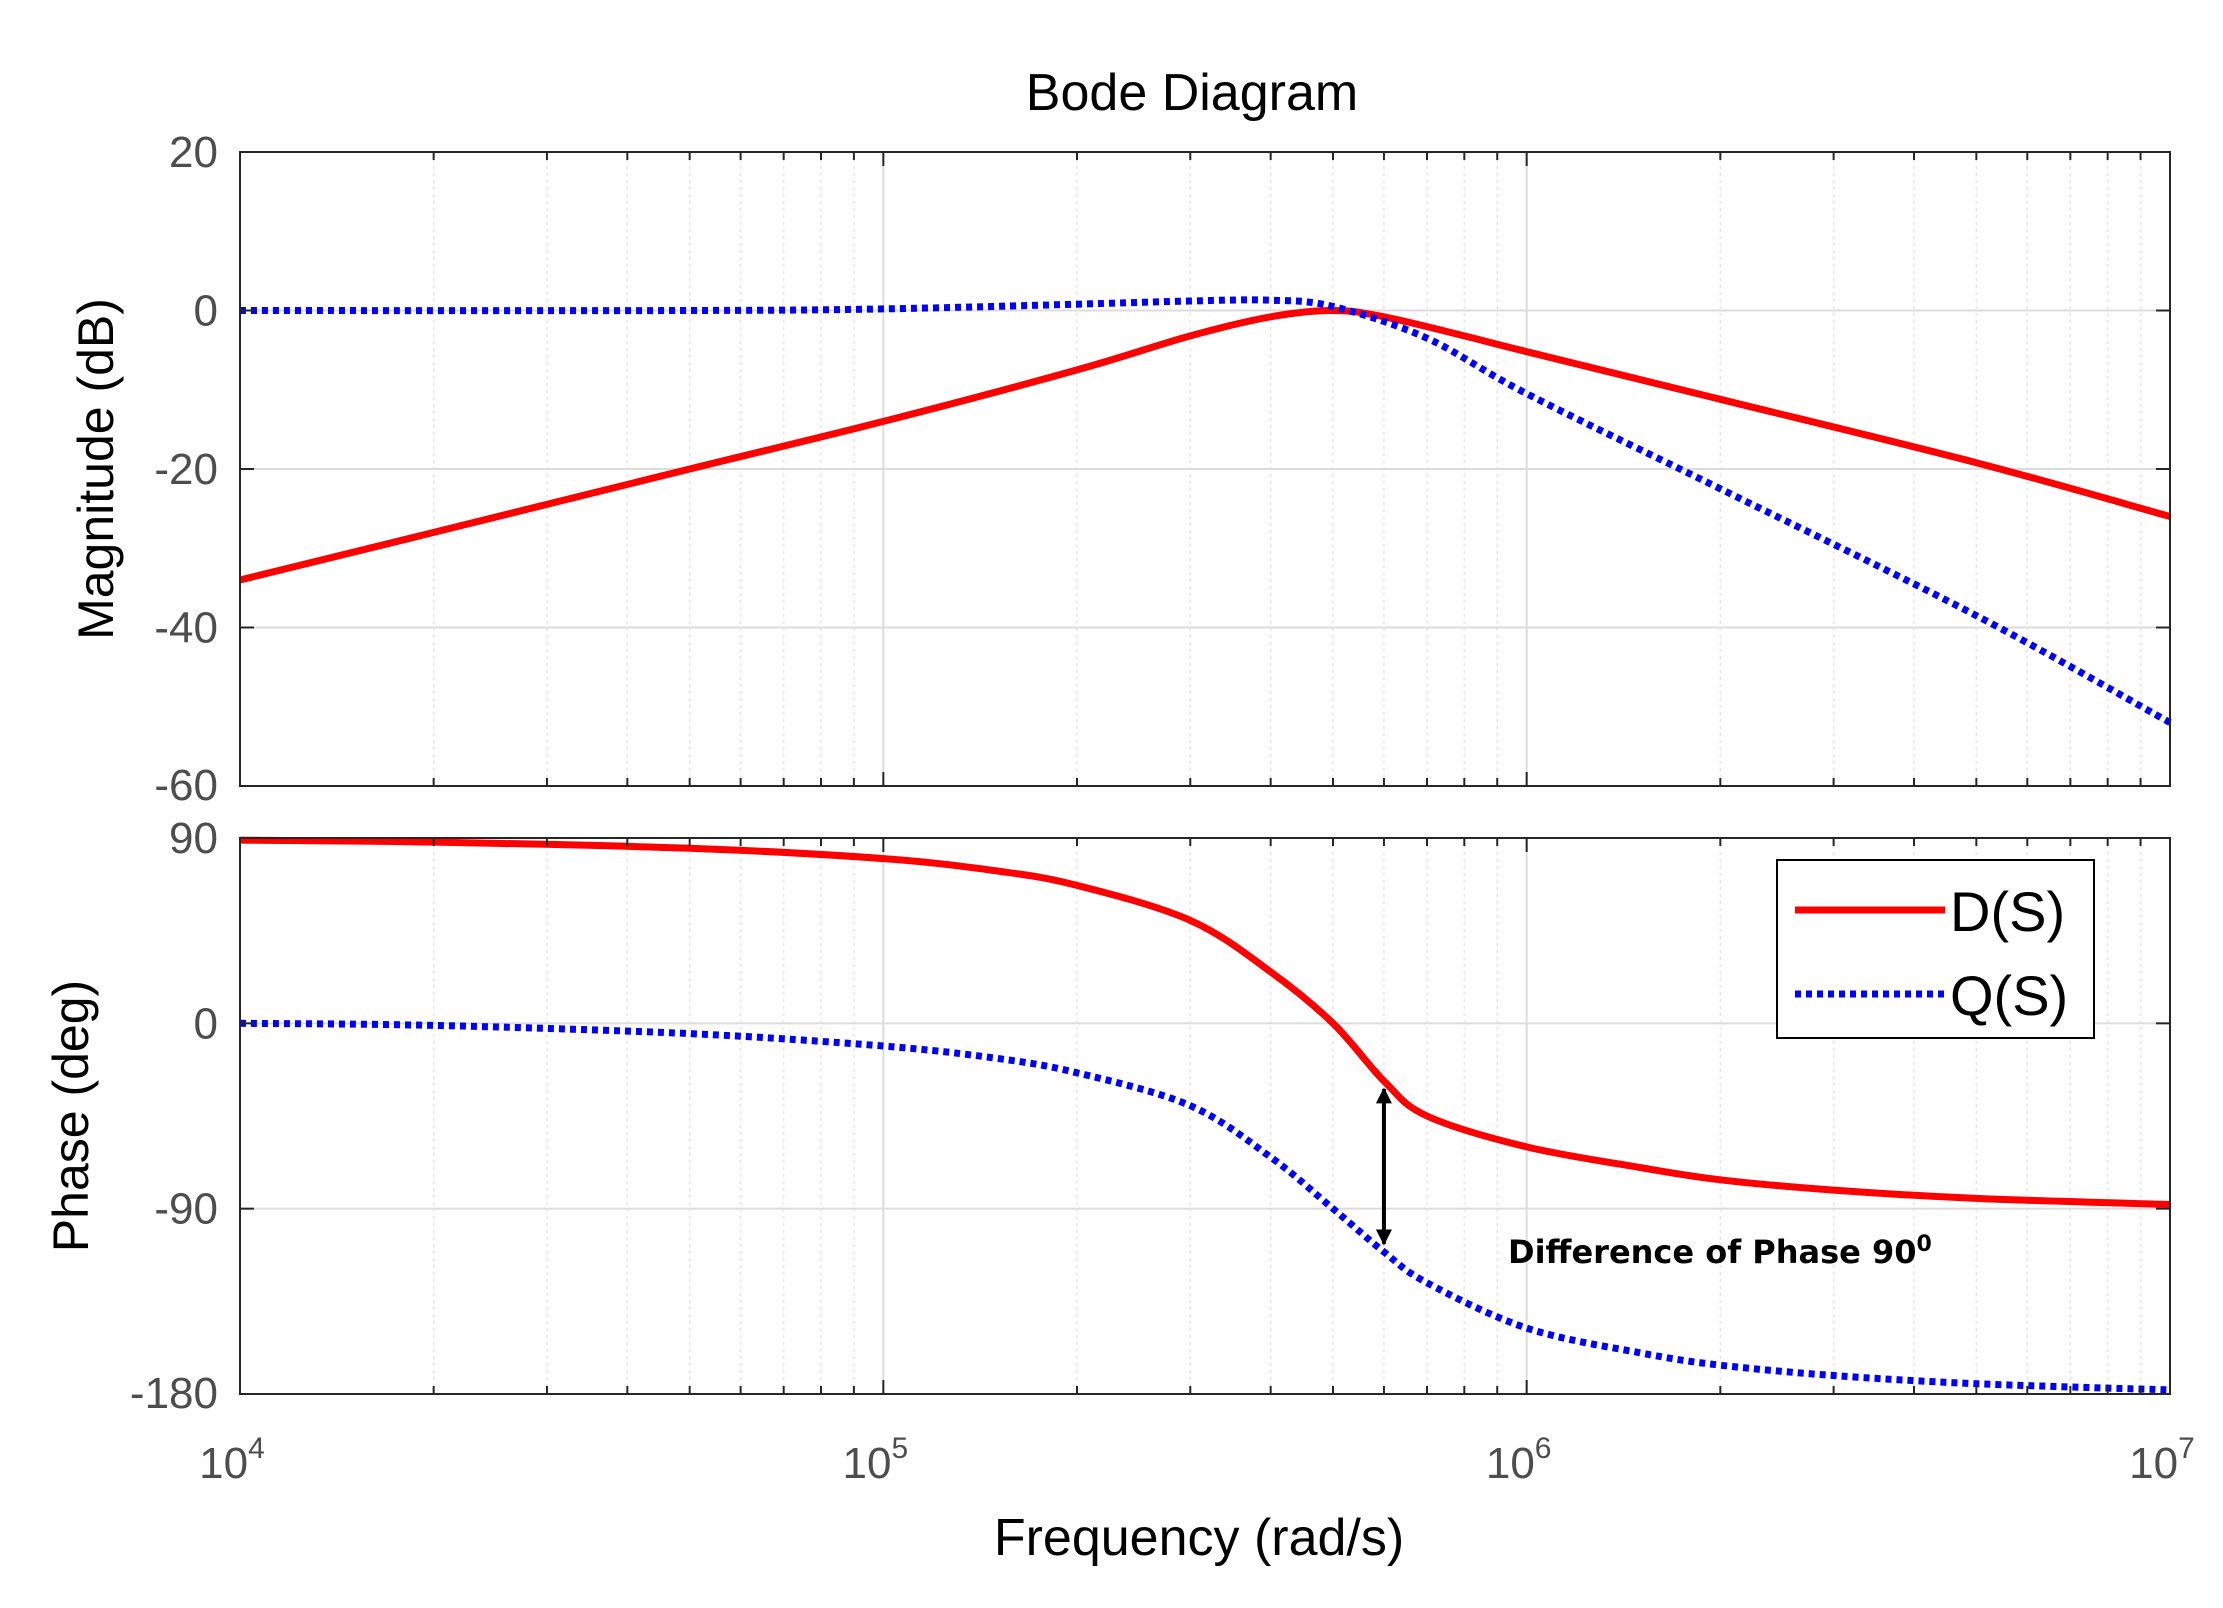 This screenshot has width=2223, height=1608. I want to click on x-tick-label: 10⁶, so click(1519, 1460).